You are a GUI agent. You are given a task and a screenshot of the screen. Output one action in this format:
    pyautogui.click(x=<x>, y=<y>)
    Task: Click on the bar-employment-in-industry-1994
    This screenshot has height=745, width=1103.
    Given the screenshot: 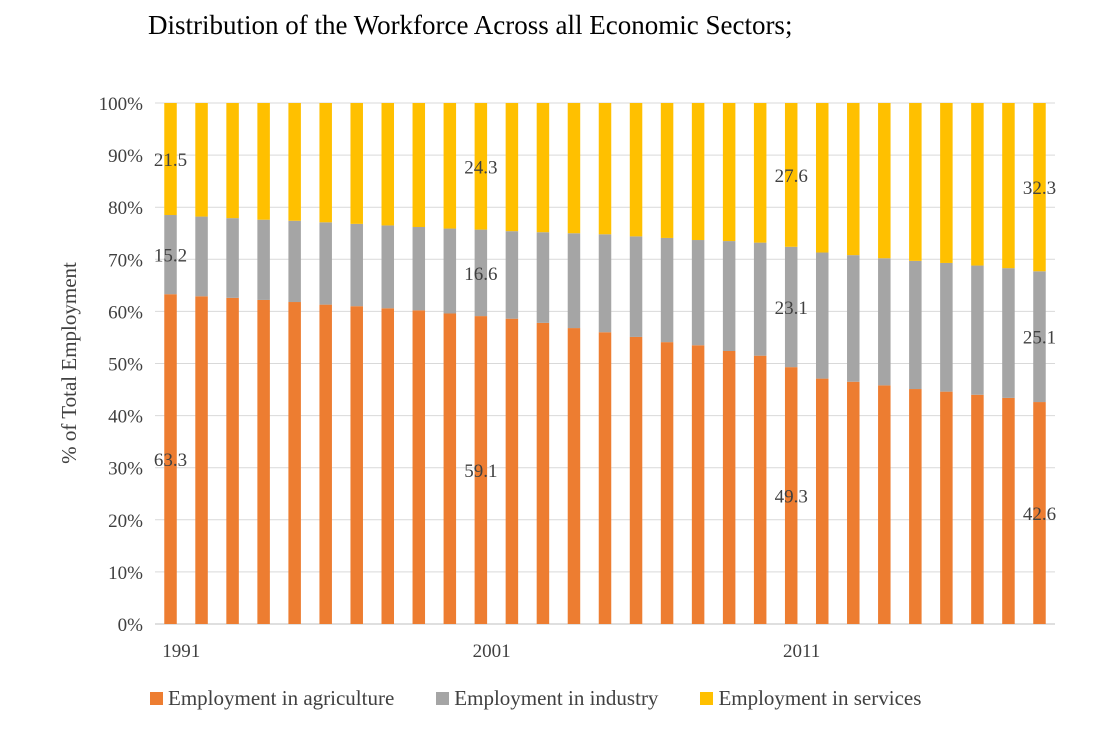 What is the action you would take?
    pyautogui.click(x=263, y=259)
    